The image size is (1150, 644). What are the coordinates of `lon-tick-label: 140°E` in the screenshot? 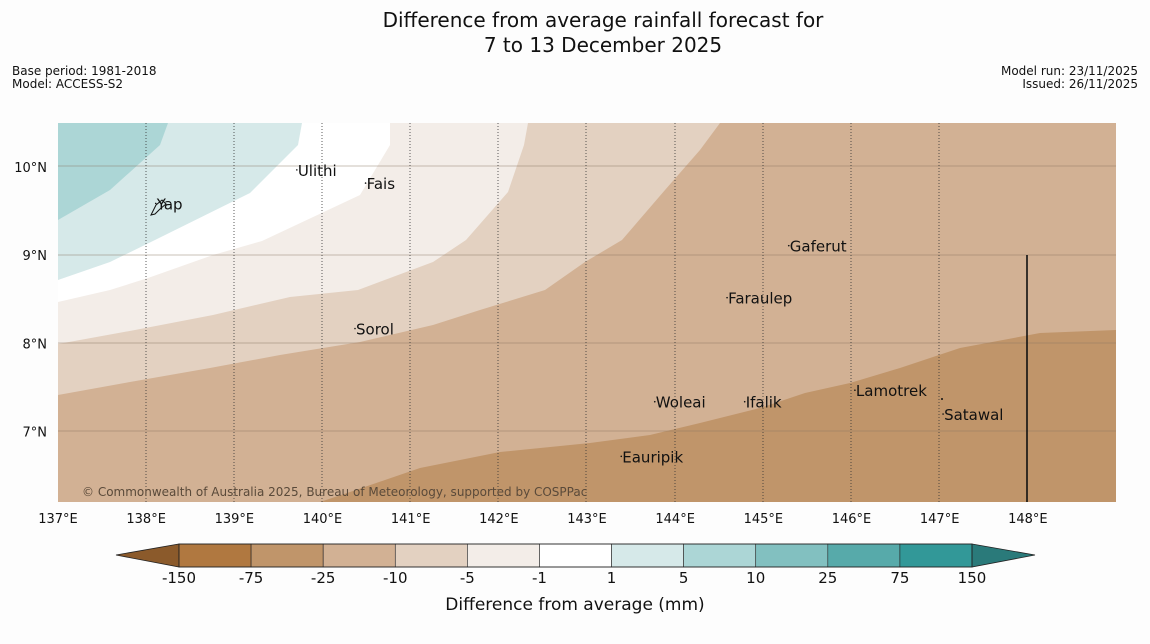 It's located at (323, 519).